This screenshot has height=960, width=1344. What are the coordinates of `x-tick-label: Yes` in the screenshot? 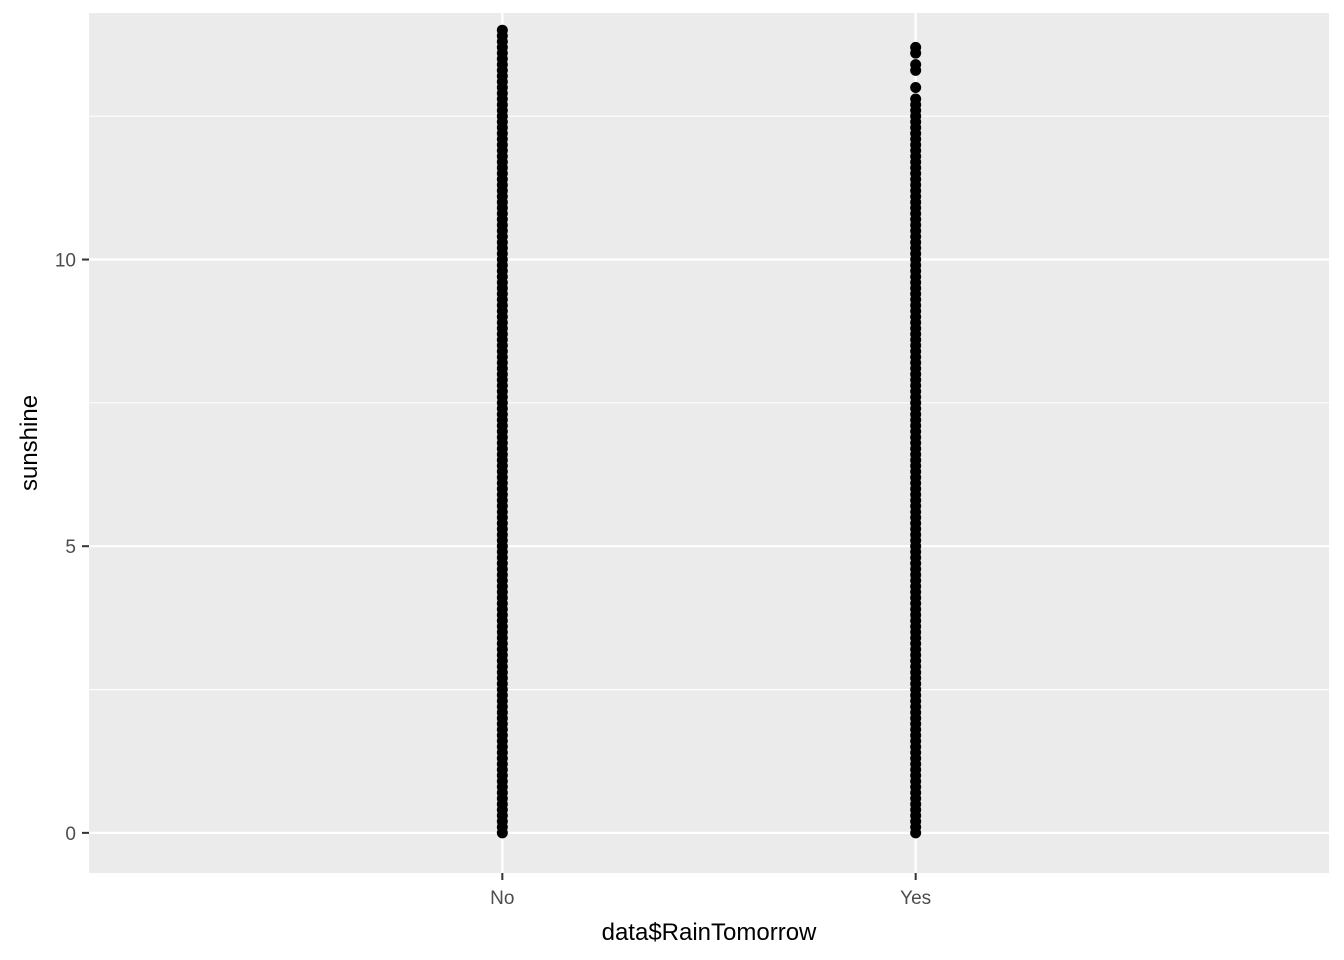 It's located at (915, 898).